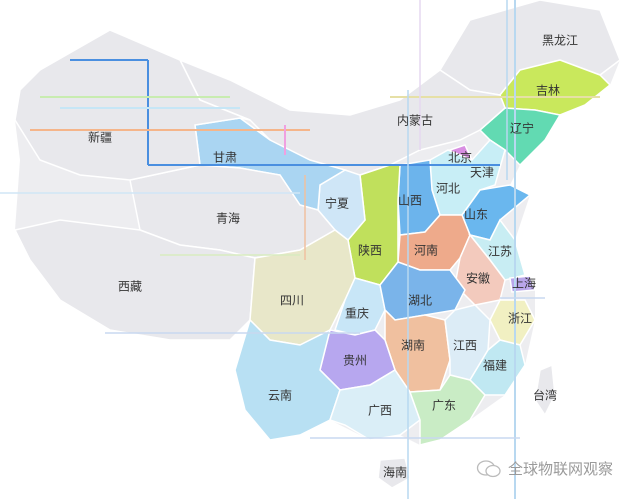 The image size is (640, 499). I want to click on province-label: 黑龙江, so click(560, 40).